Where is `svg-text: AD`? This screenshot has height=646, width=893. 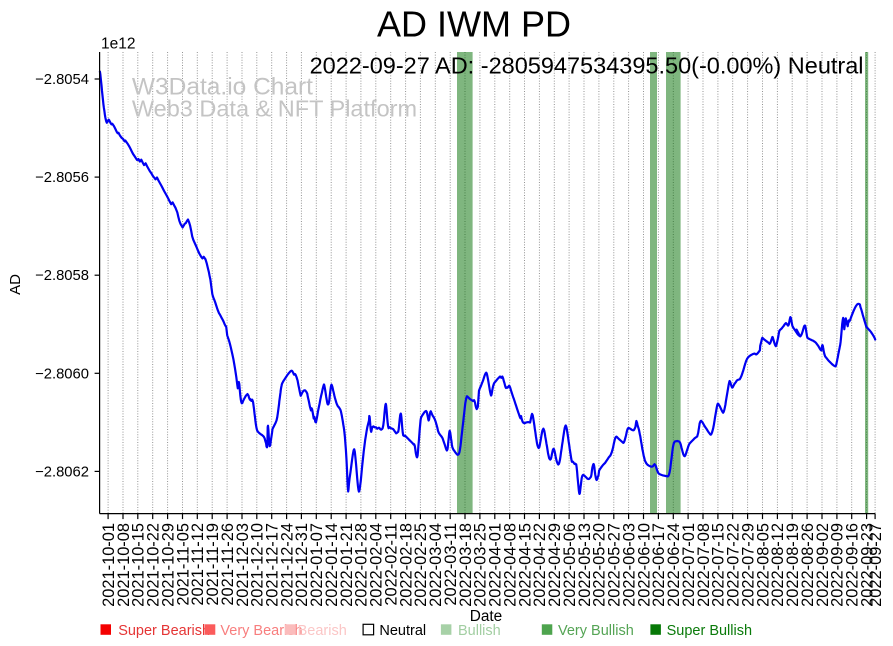
svg-text: AD is located at coordinates (15, 284).